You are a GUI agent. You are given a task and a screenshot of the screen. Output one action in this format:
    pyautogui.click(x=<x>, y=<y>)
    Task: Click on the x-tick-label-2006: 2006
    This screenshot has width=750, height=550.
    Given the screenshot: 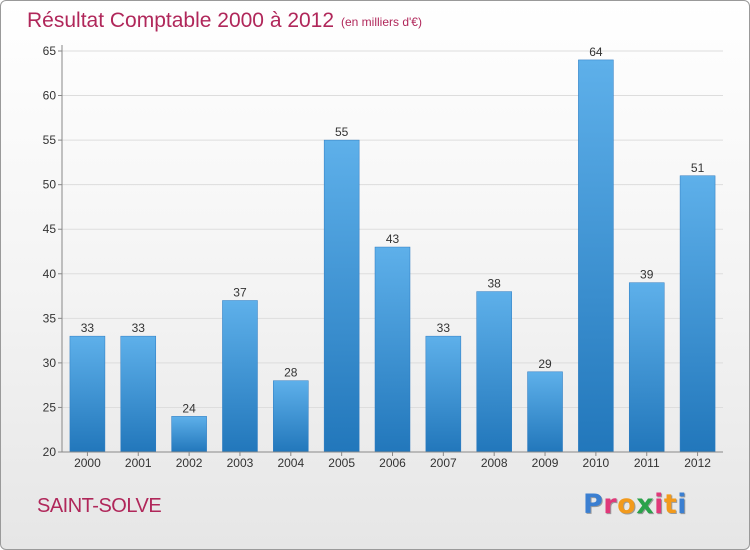 What is the action you would take?
    pyautogui.click(x=392, y=463)
    